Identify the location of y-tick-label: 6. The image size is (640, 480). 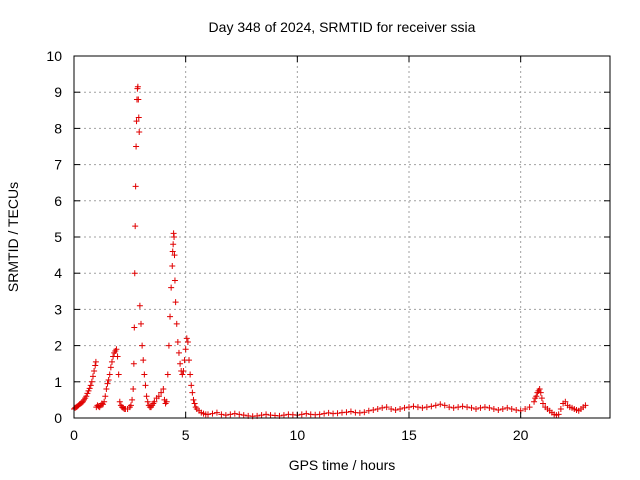
(58, 201).